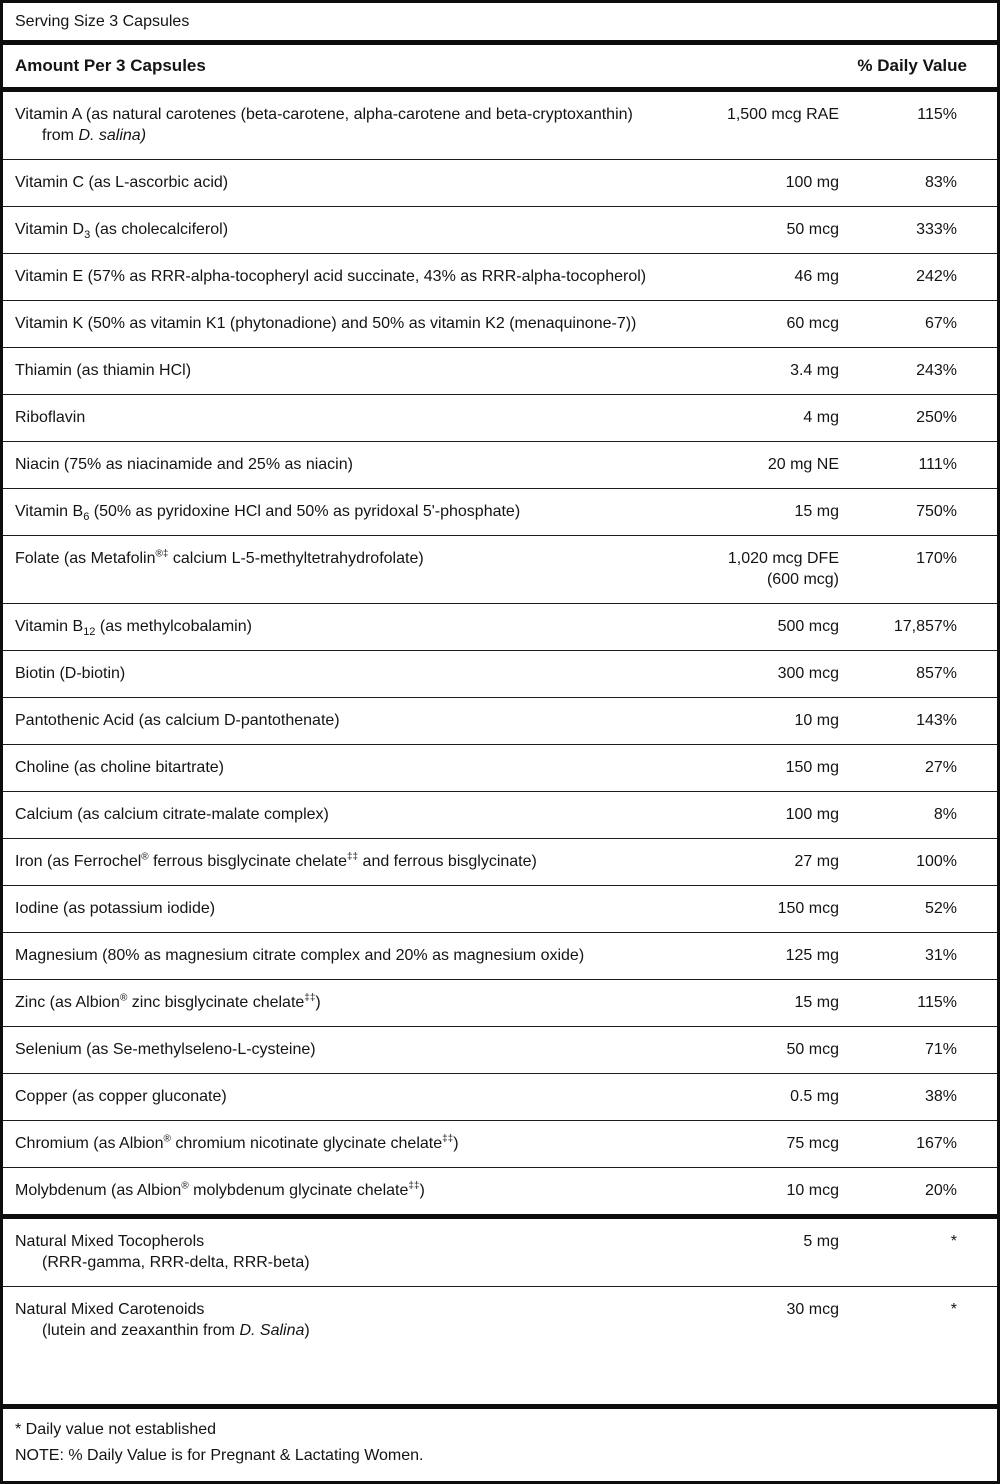  I want to click on footnote-daily-value: * Daily value not established, so click(116, 1429).